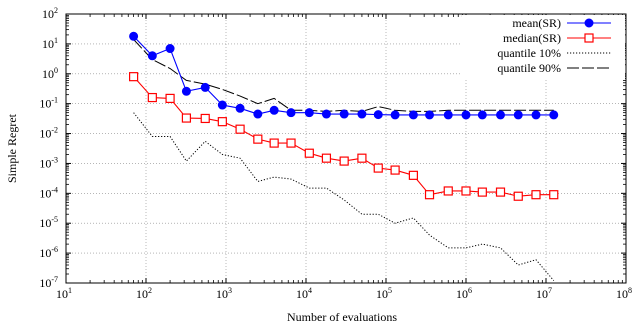 The width and height of the screenshot is (637, 327). What do you see at coordinates (624, 293) in the screenshot?
I see `x-tick-label: 10⁸` at bounding box center [624, 293].